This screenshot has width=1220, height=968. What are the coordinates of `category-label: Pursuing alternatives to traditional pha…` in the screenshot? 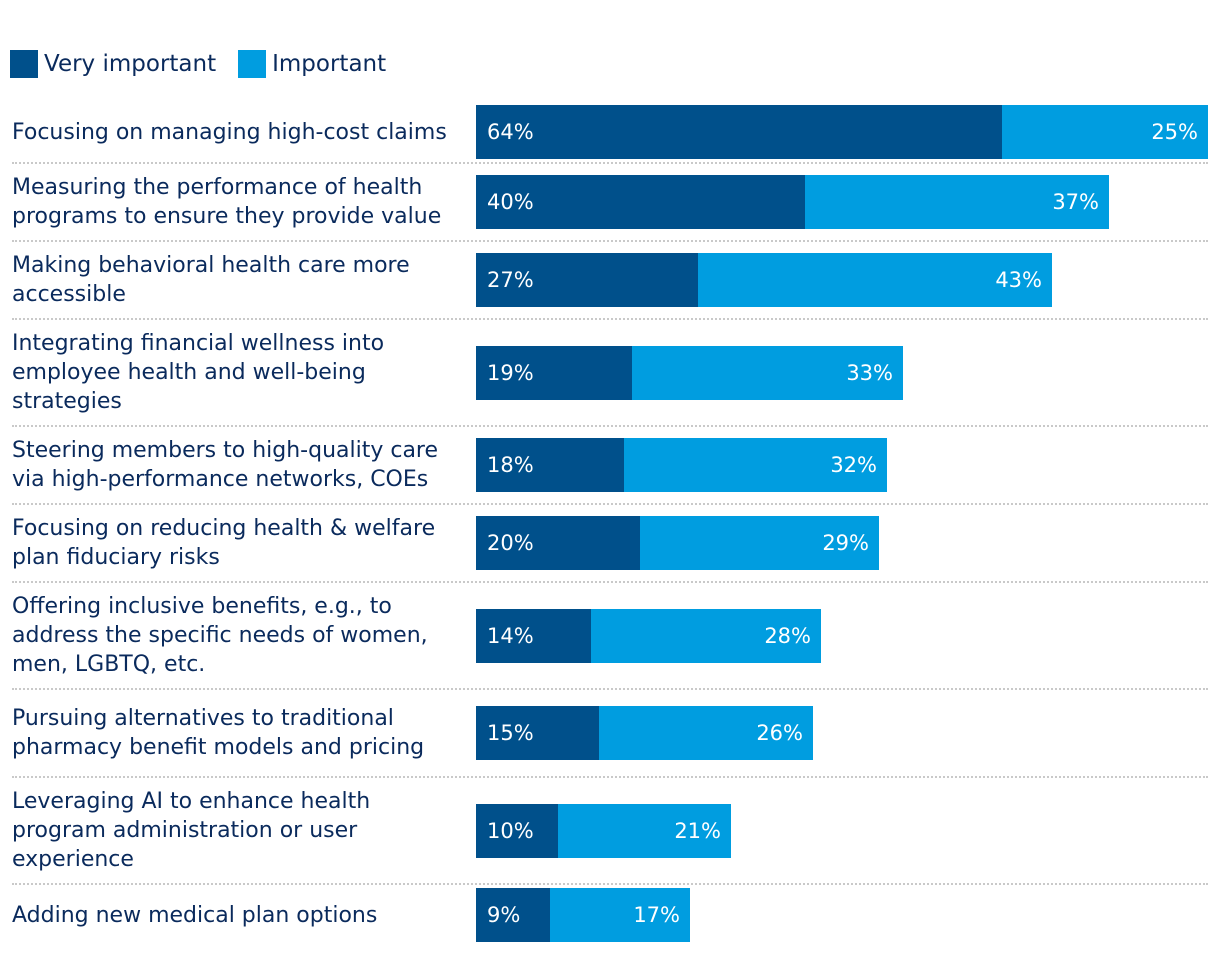 It's located at (218, 733).